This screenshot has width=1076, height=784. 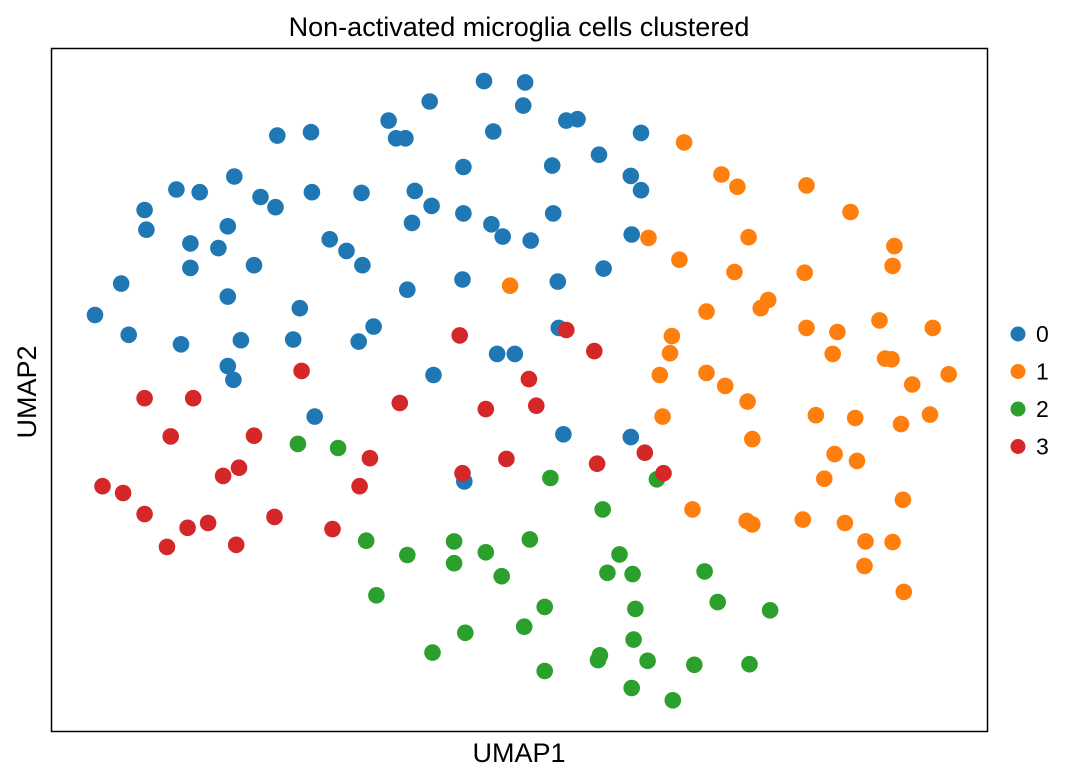 What do you see at coordinates (1029, 409) in the screenshot?
I see `legend-item-2: 2` at bounding box center [1029, 409].